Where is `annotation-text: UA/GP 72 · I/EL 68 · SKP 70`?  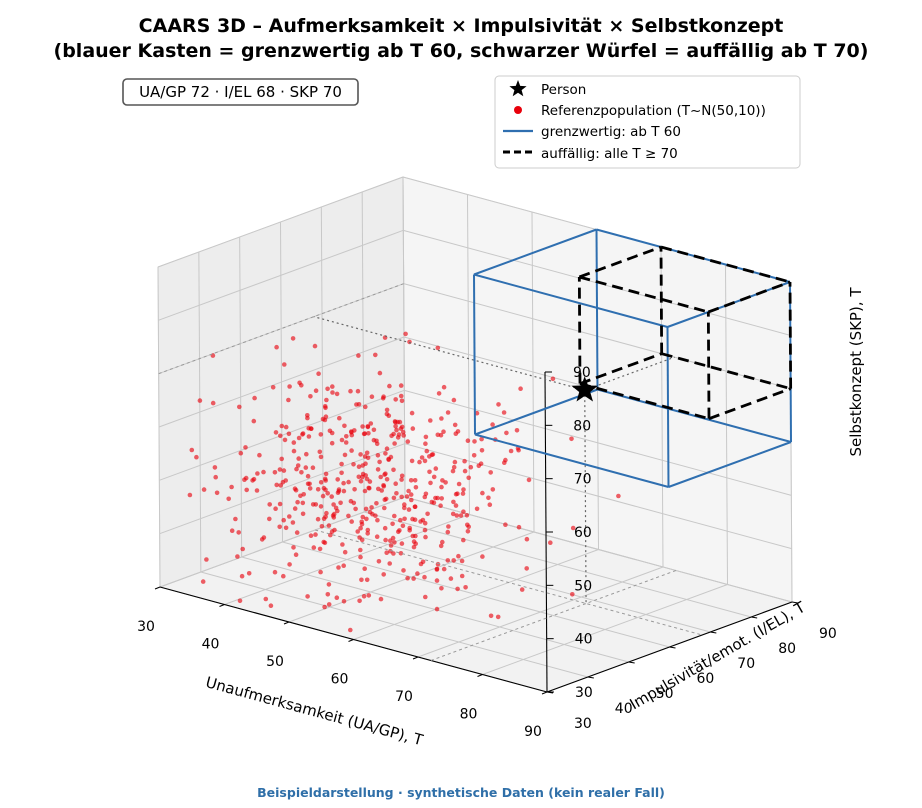
annotation-text: UA/GP 72 · I/EL 68 · SKP 70 is located at coordinates (240, 92).